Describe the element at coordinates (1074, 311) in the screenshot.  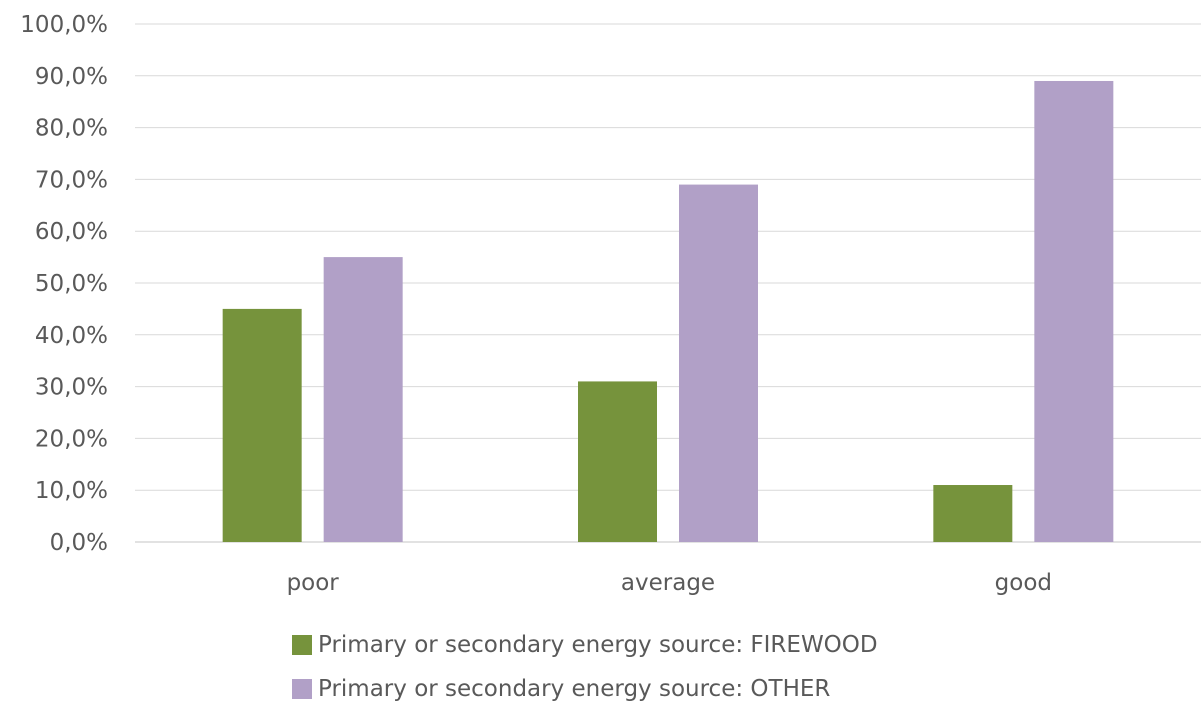
I see `bar-other-good` at that location.